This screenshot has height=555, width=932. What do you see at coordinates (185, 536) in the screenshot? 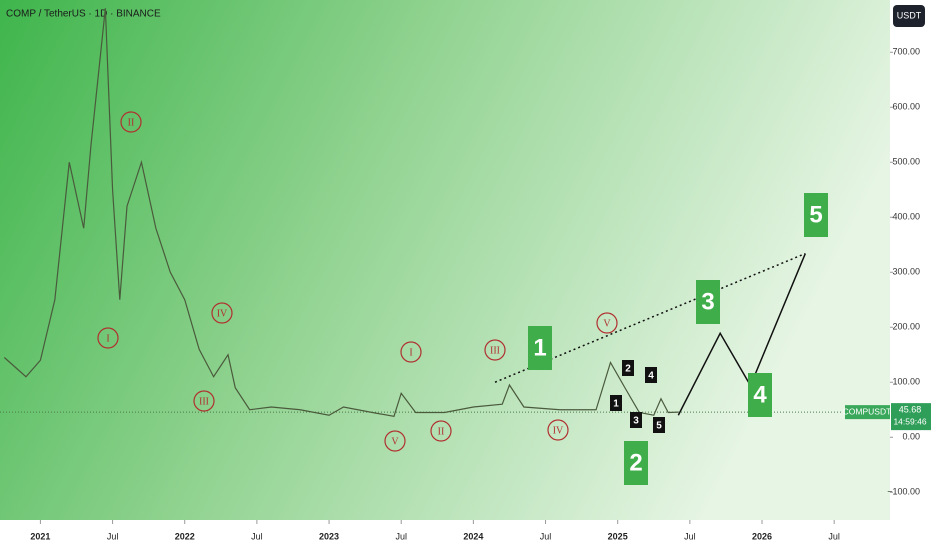
I see `x-tick-label: 2022` at bounding box center [185, 536].